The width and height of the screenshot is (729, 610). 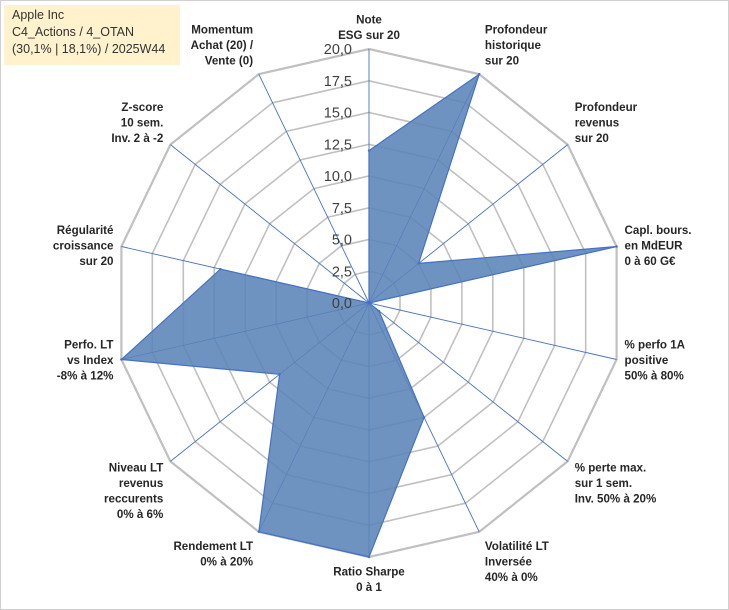 What do you see at coordinates (369, 572) in the screenshot?
I see `axis-label-line: Ratio Sharpe` at bounding box center [369, 572].